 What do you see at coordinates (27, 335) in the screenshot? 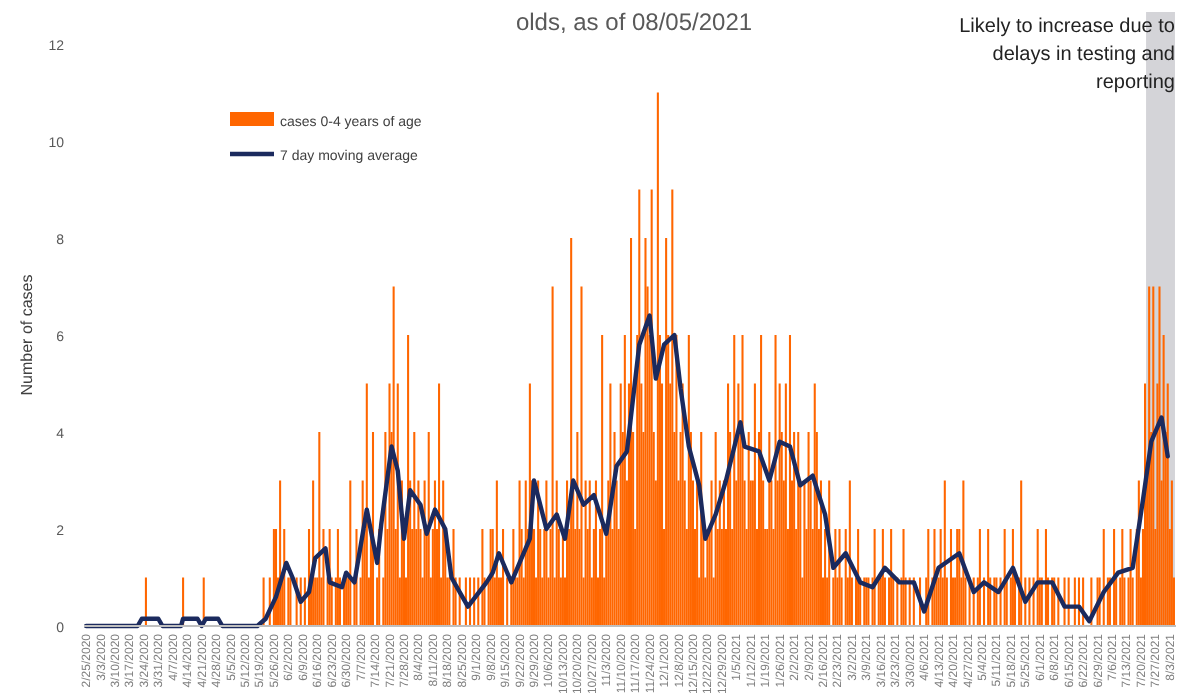
I see `y-axis-title: Number of cases` at bounding box center [27, 335].